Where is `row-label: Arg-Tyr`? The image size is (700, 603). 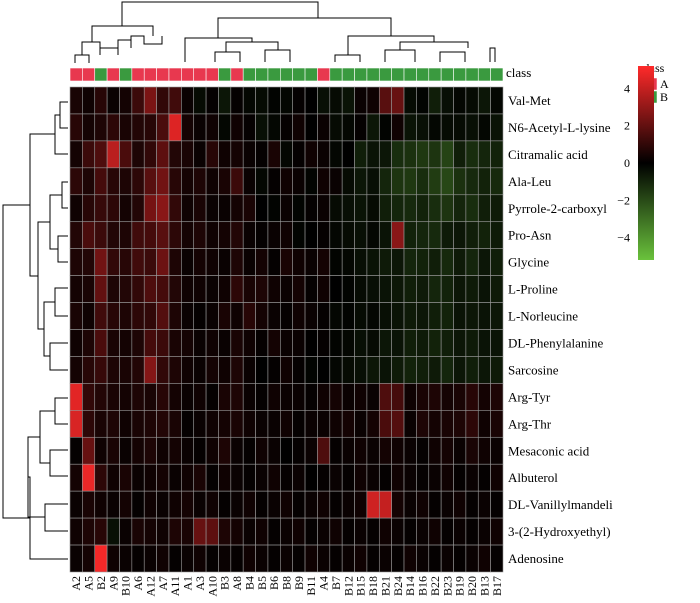 row-label: Arg-Tyr is located at coordinates (529, 396).